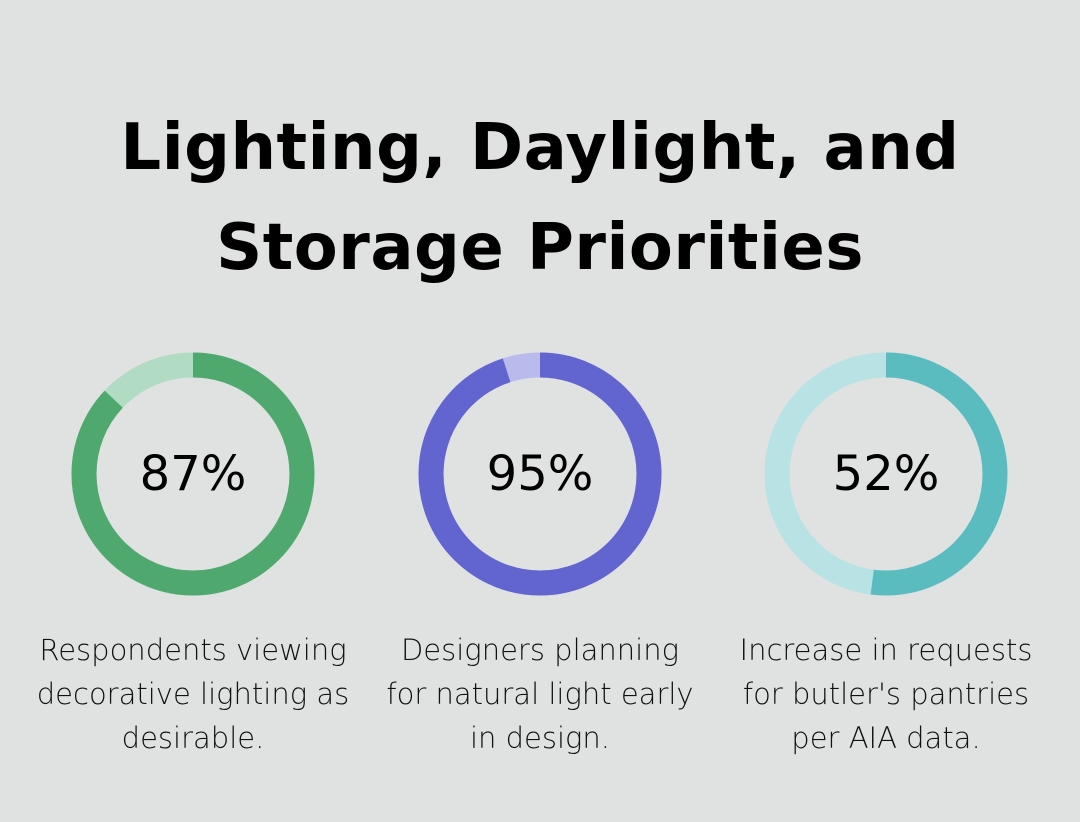 The image size is (1080, 822). What do you see at coordinates (540, 650) in the screenshot?
I see `caption-line: Designers planning` at bounding box center [540, 650].